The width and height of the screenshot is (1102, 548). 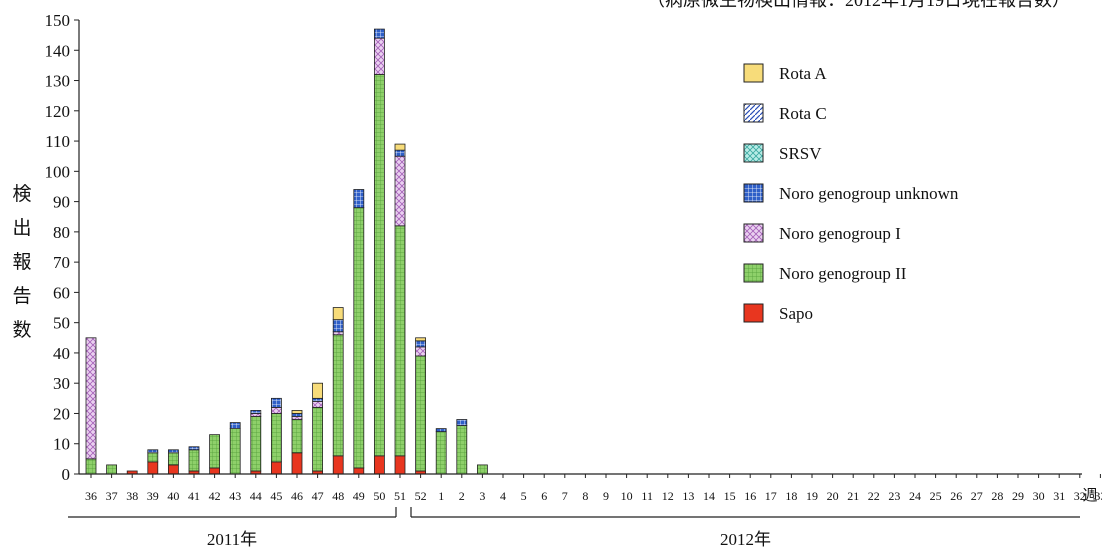 What do you see at coordinates (61, 383) in the screenshot?
I see `y-tick-label: 30` at bounding box center [61, 383].